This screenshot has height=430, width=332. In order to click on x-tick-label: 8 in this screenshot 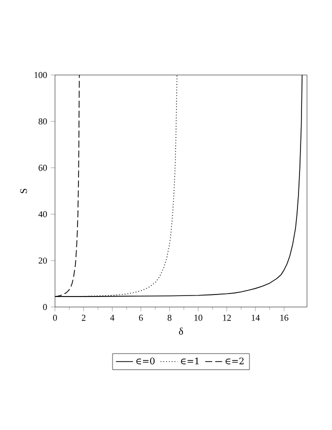, I will do `click(170, 317)`.